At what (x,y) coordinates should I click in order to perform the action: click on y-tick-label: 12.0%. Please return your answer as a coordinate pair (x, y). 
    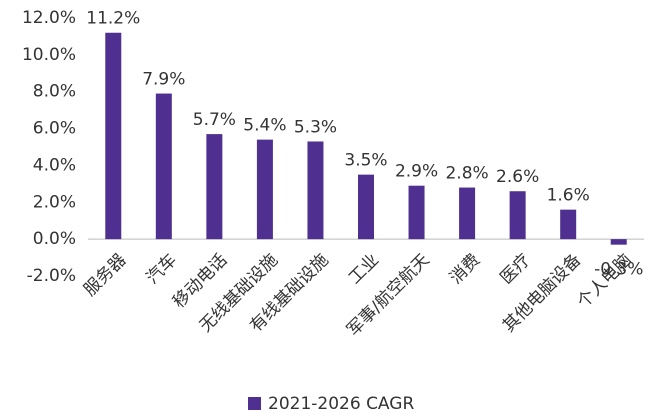
    Looking at the image, I should click on (49, 18).